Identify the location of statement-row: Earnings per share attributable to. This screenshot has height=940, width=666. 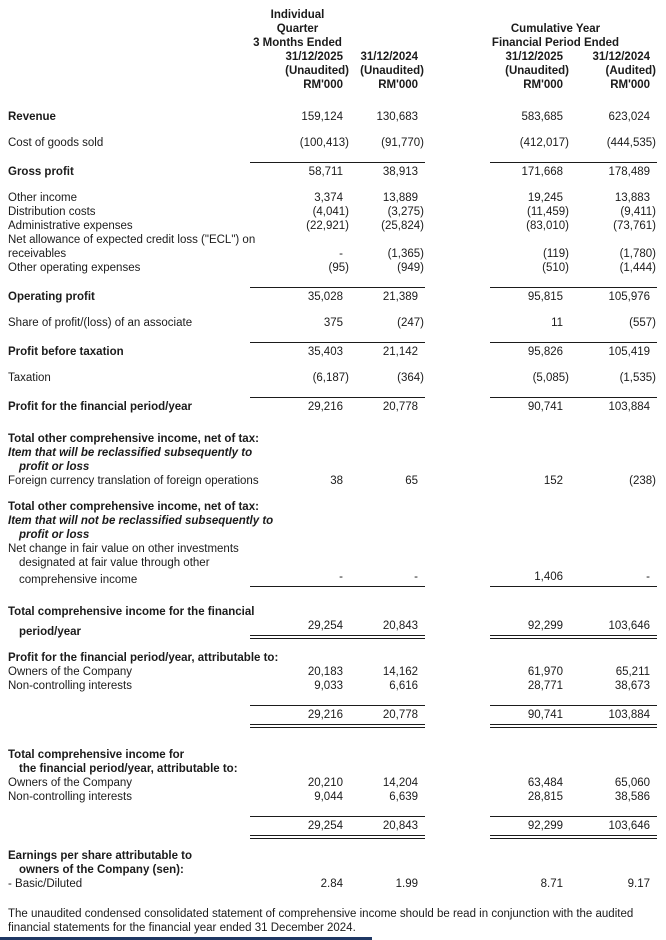
(332, 851).